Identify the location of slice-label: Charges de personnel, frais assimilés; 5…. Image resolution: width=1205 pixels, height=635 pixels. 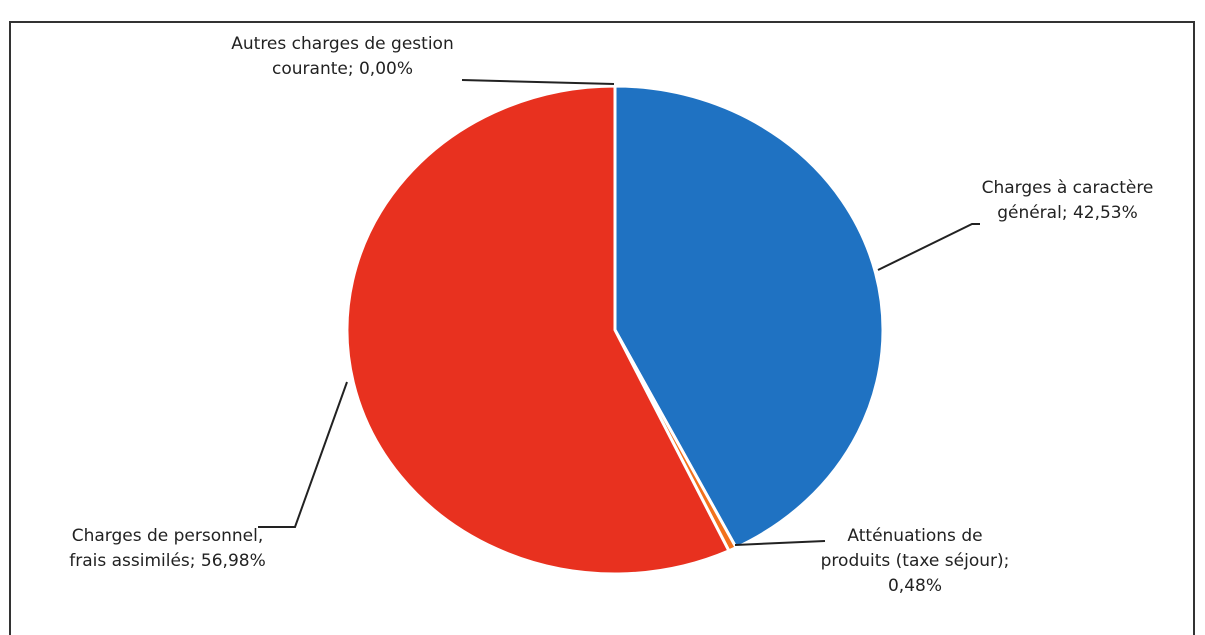
(167, 548).